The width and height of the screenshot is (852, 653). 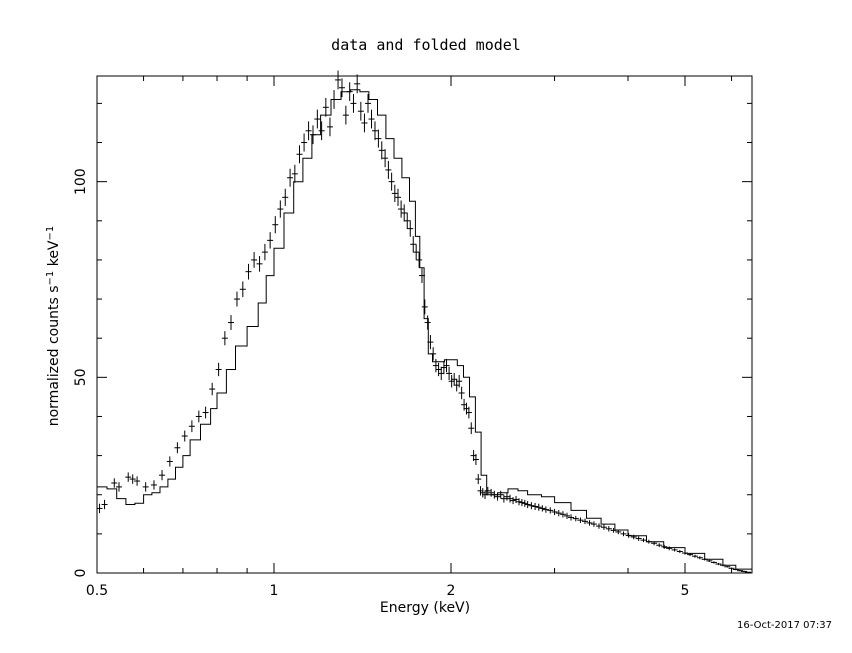 What do you see at coordinates (54, 355) in the screenshot?
I see `y-axis-label-base: normalized counts s` at bounding box center [54, 355].